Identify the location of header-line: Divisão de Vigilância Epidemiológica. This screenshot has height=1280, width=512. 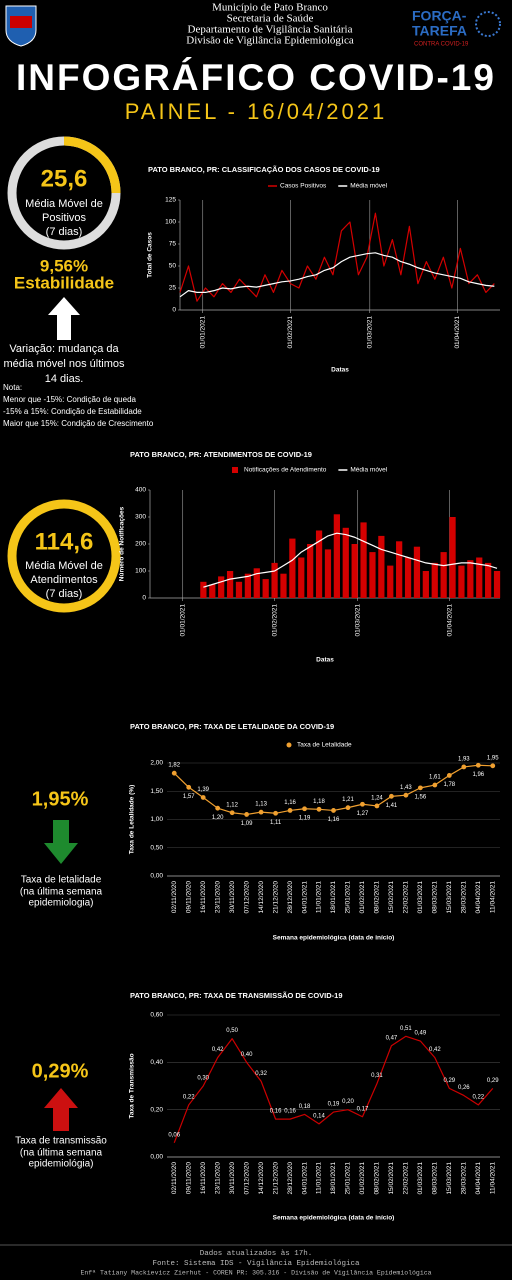
(270, 41).